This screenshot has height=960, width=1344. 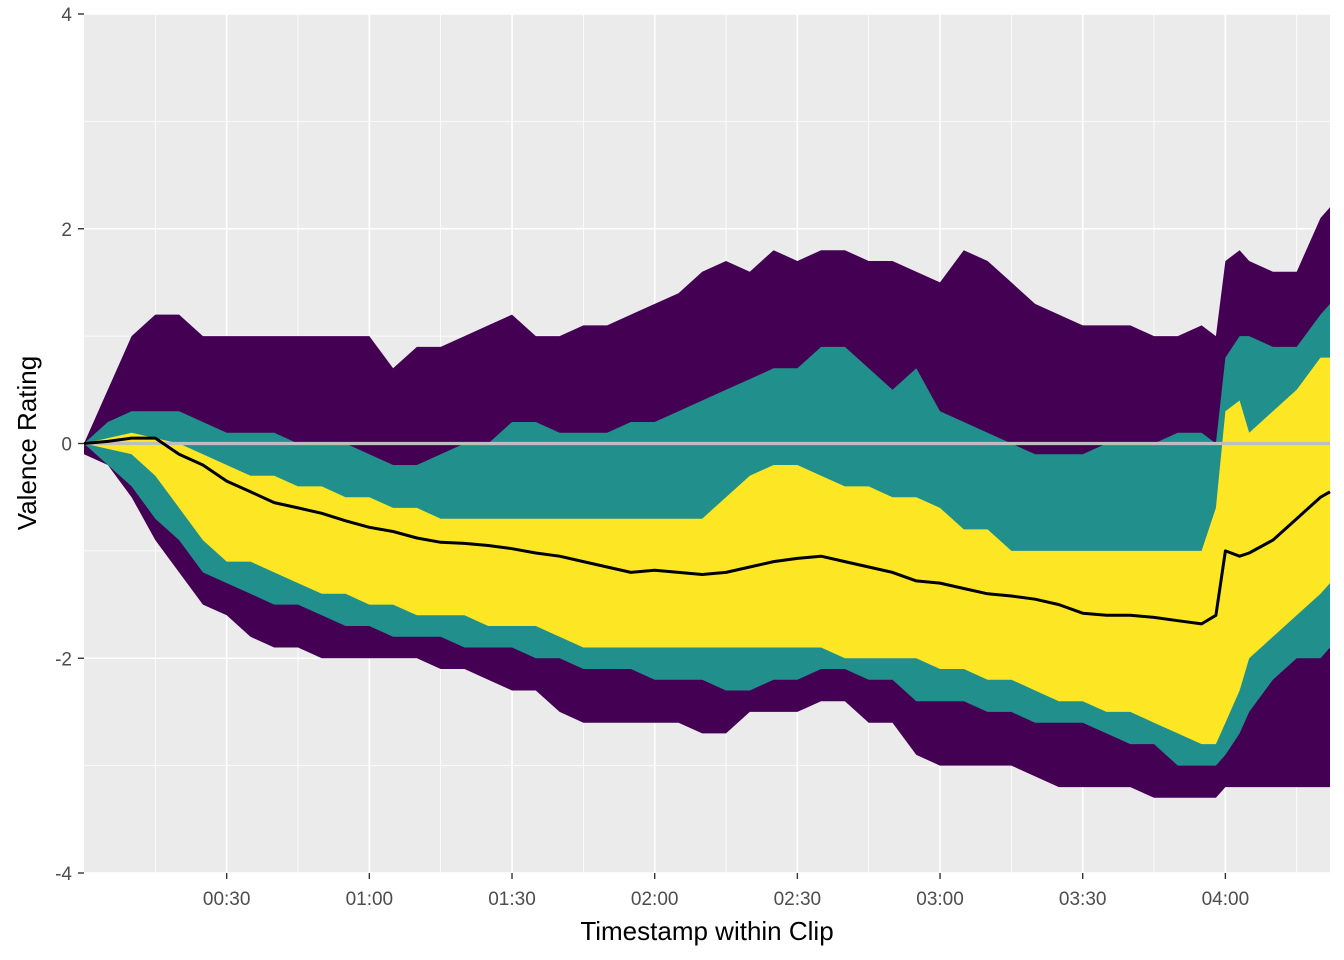 I want to click on x-tick-label: 01:30, so click(x=512, y=899).